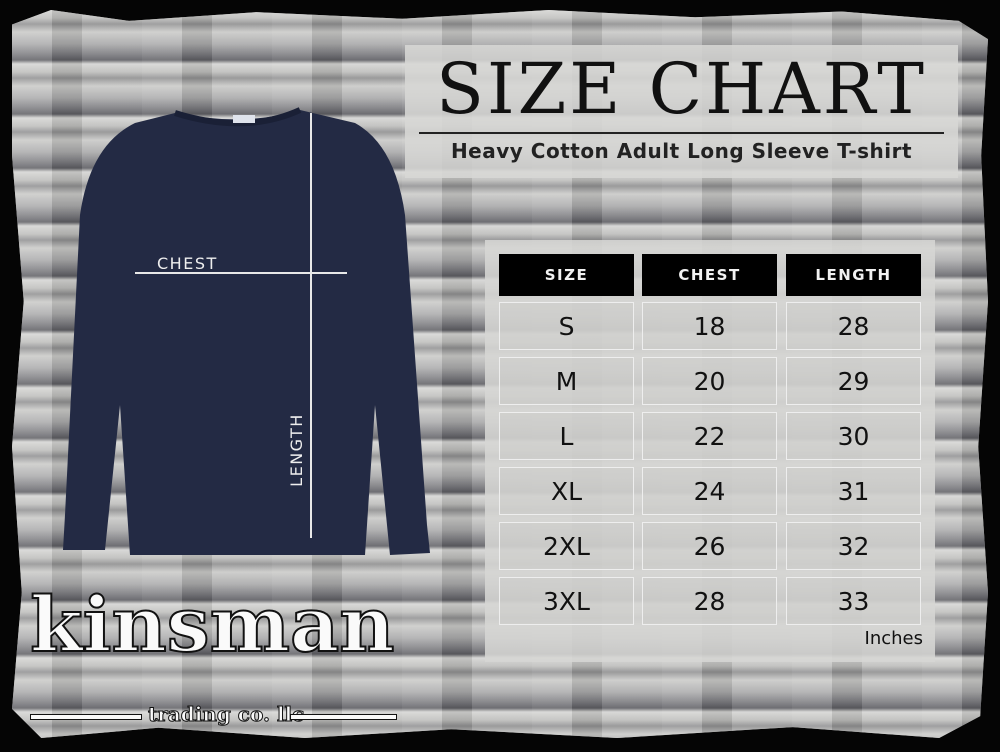  I want to click on table-cell-length: 28, so click(853, 326).